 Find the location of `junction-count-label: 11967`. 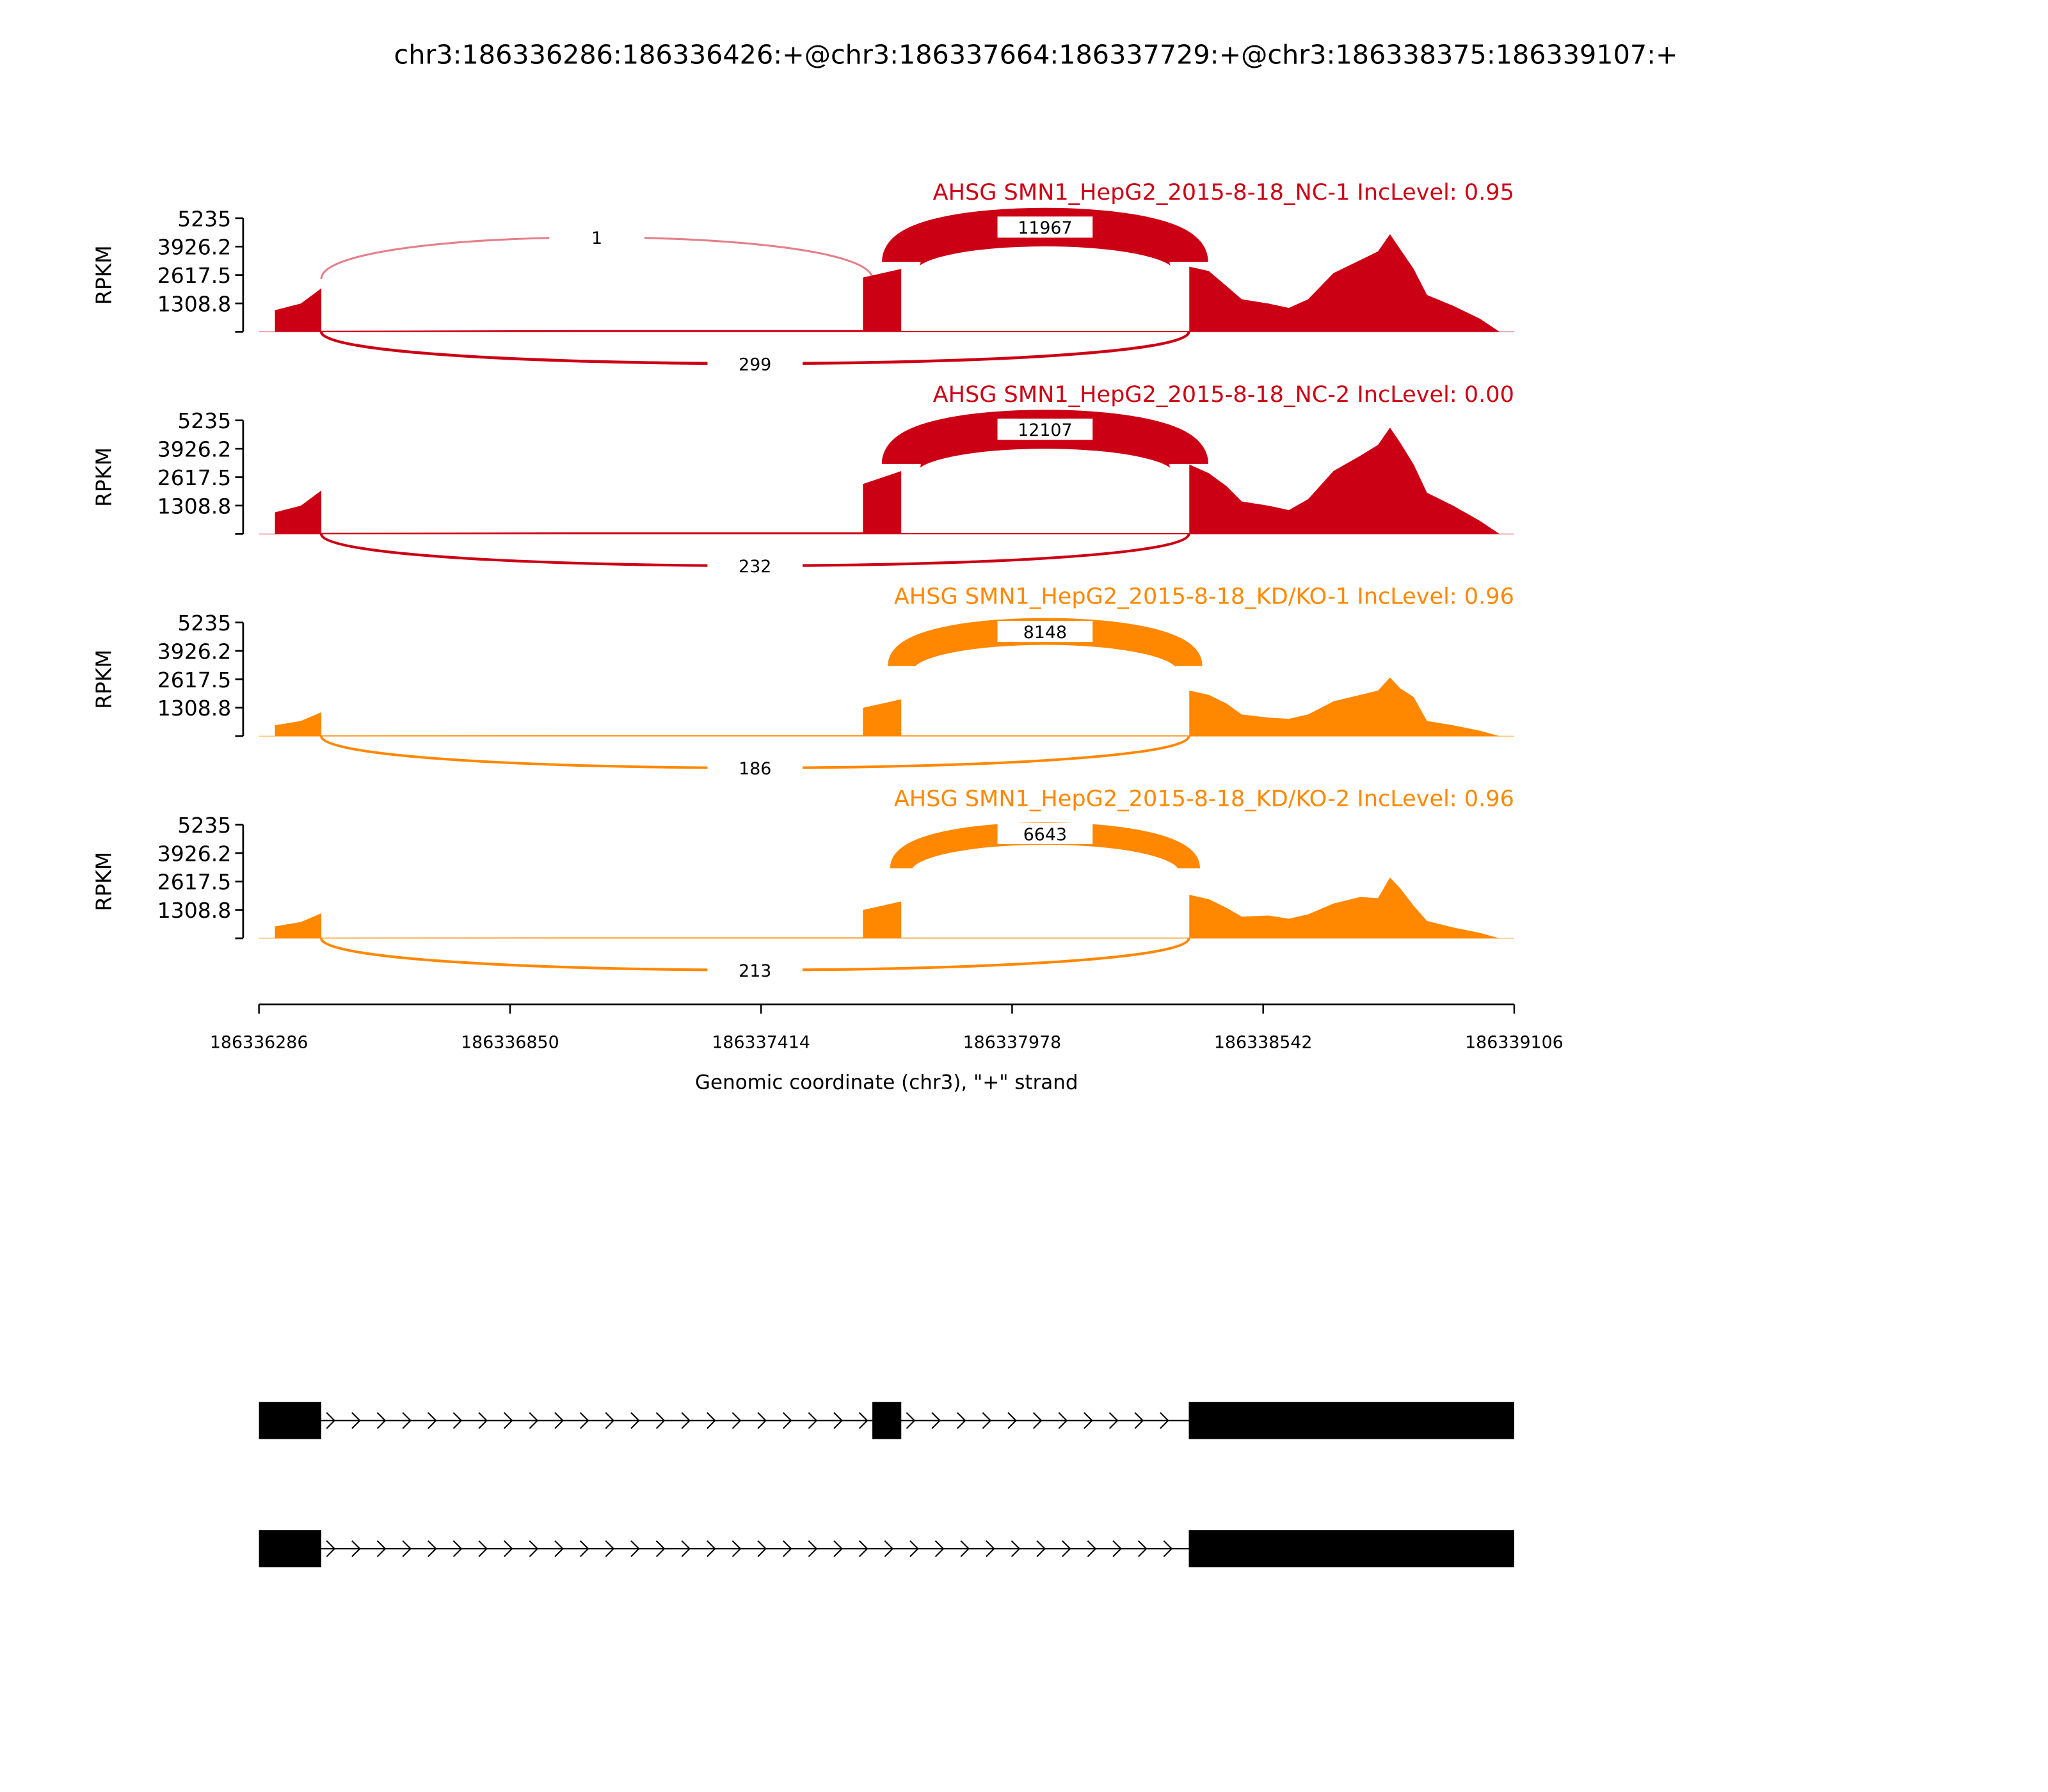

junction-count-label: 11967 is located at coordinates (1045, 228).